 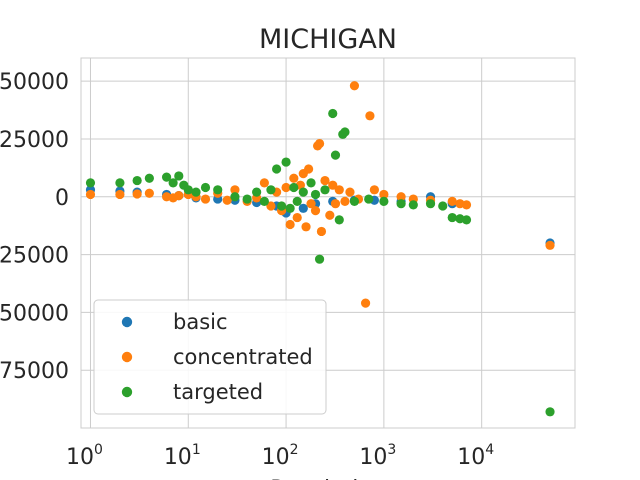 What do you see at coordinates (328, 39) in the screenshot?
I see `chart-title: MICHIGAN` at bounding box center [328, 39].